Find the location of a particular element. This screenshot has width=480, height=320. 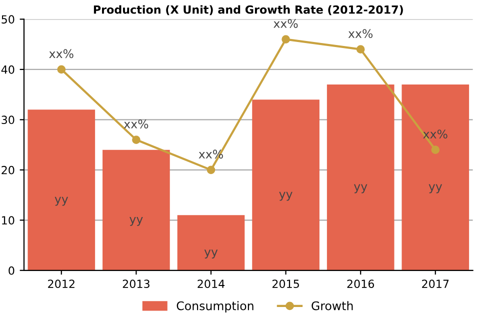

x-tick-label: 2014 is located at coordinates (211, 284).